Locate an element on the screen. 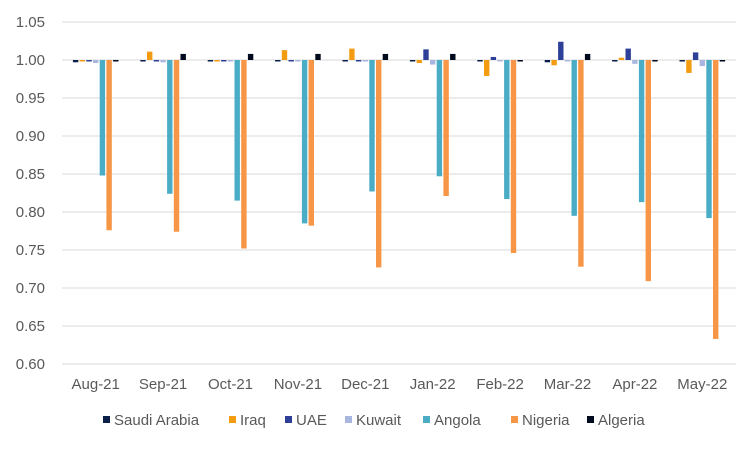  y-tick-label: 0.70 is located at coordinates (30, 288).